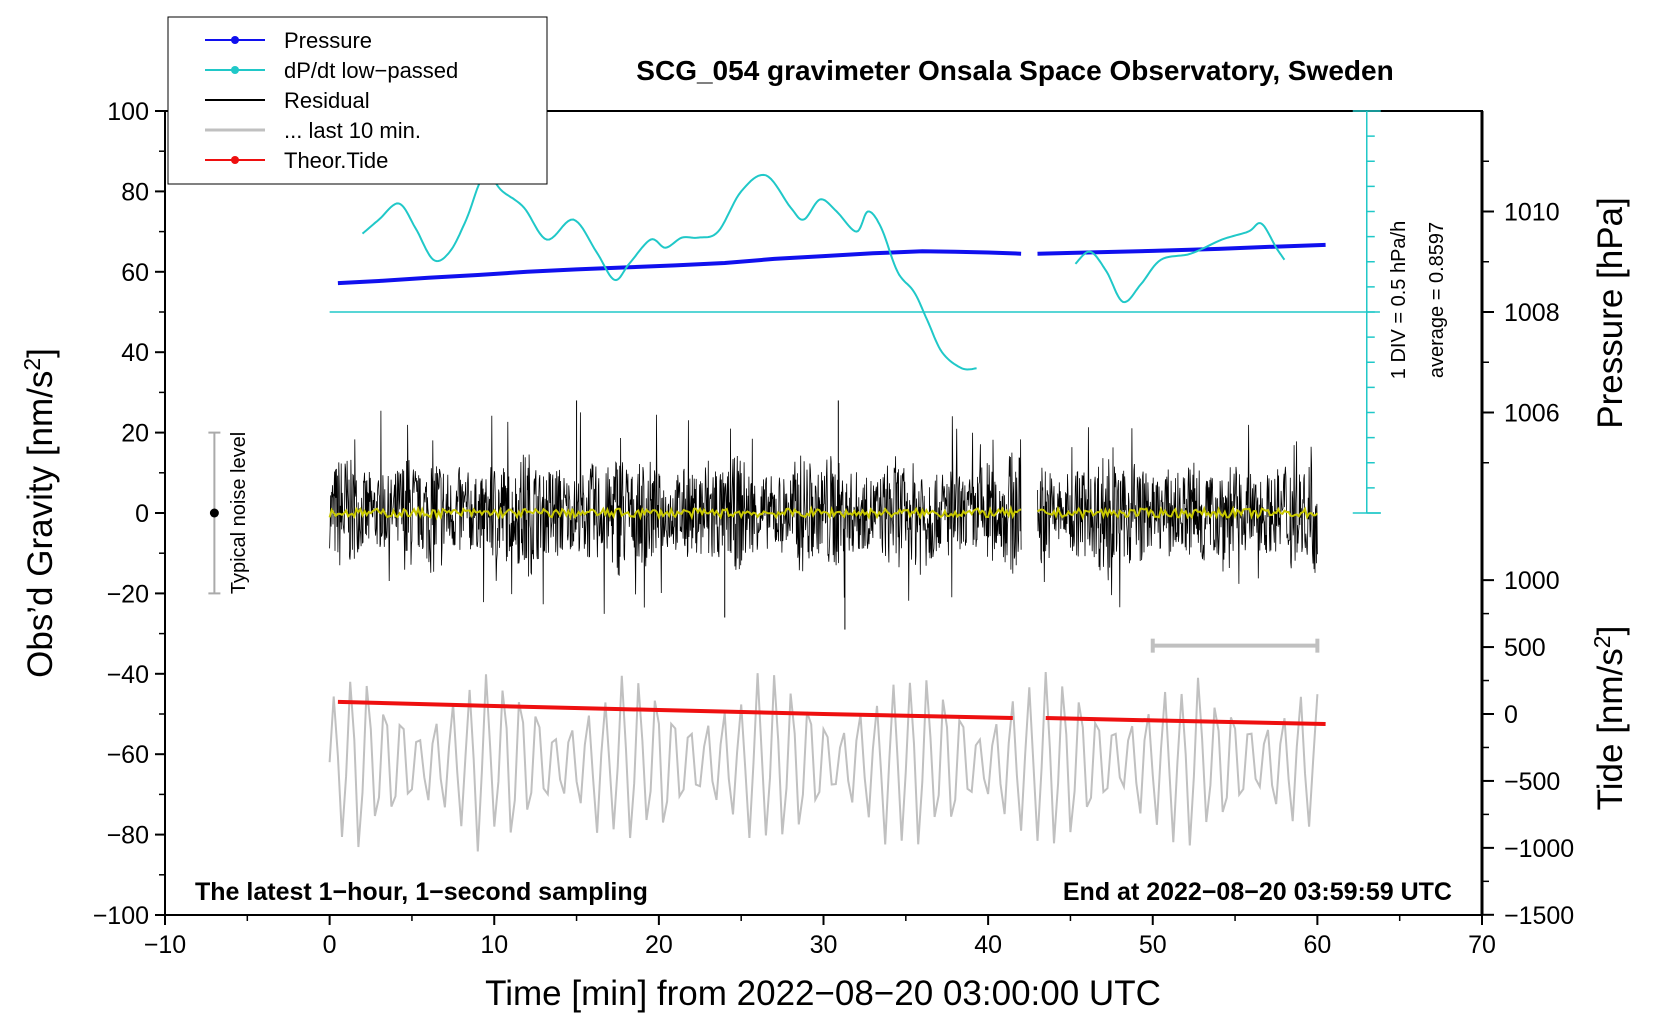 Image resolution: width=1660 pixels, height=1025 pixels. What do you see at coordinates (165, 945) in the screenshot?
I see `x-tick-label: −10` at bounding box center [165, 945].